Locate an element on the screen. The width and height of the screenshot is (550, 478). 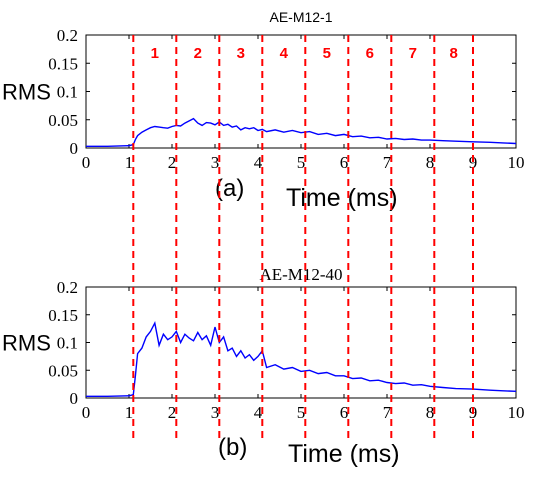
segment-label: 2 is located at coordinates (198, 53).